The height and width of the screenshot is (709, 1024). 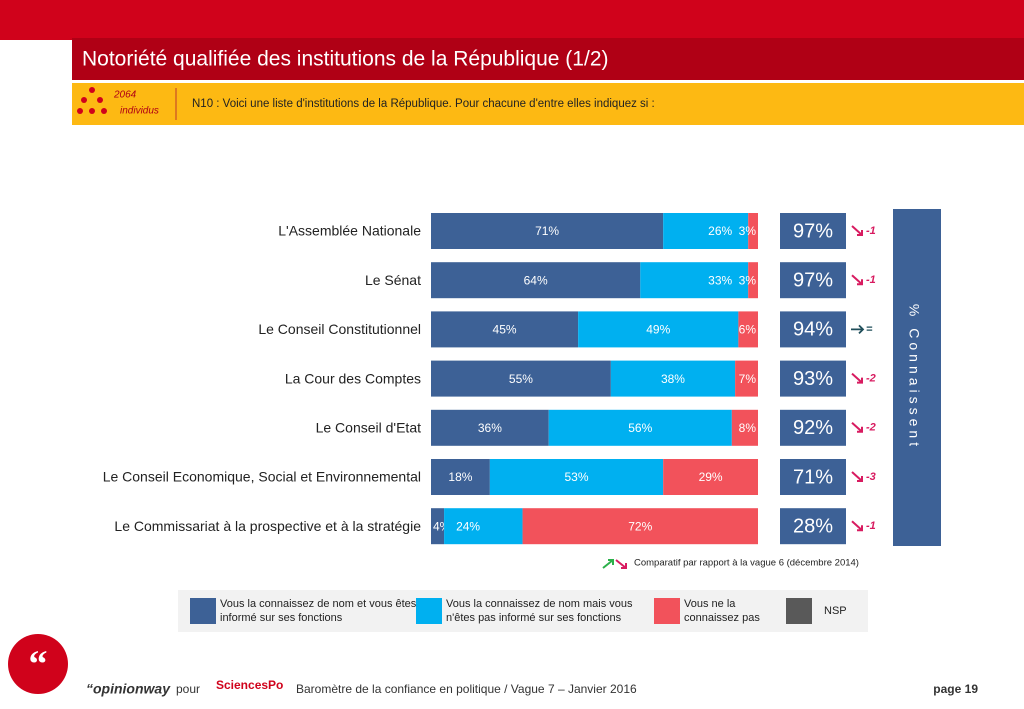 What do you see at coordinates (353, 378) in the screenshot?
I see `category-label: La Cour des Comptes` at bounding box center [353, 378].